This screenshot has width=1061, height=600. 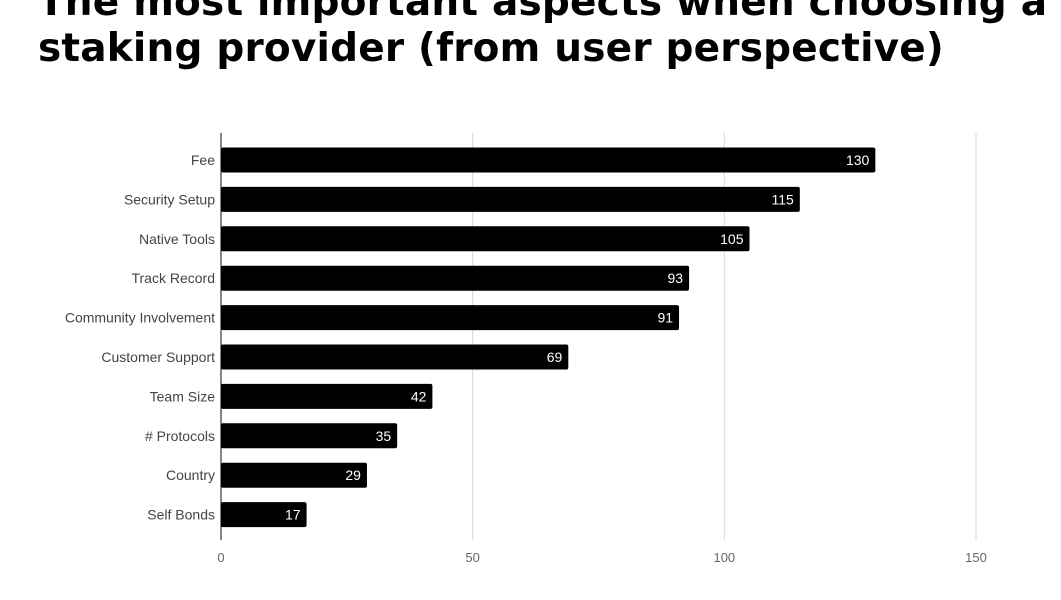 What do you see at coordinates (177, 239) in the screenshot?
I see `category-label: Native Tools` at bounding box center [177, 239].